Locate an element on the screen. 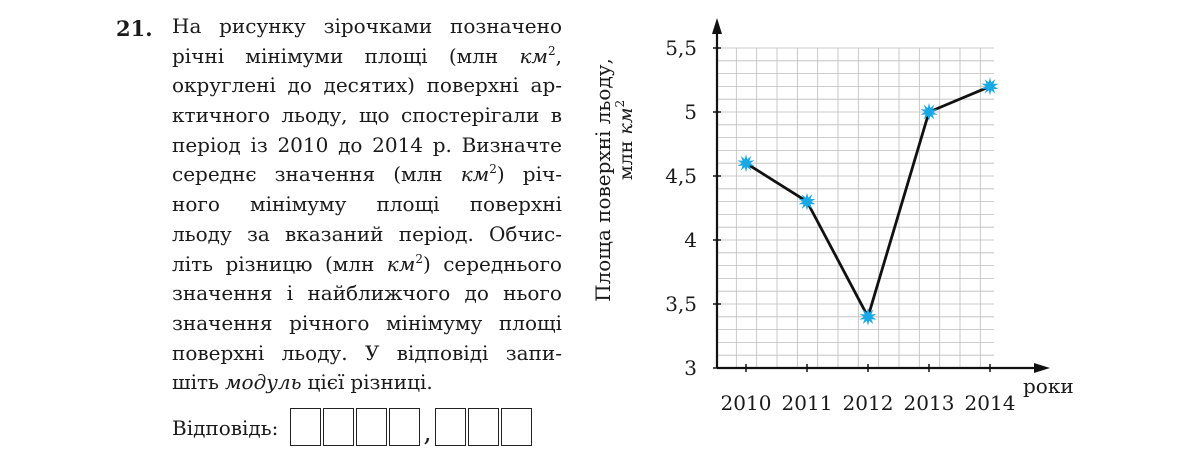  statement-word: р. is located at coordinates (442, 144).